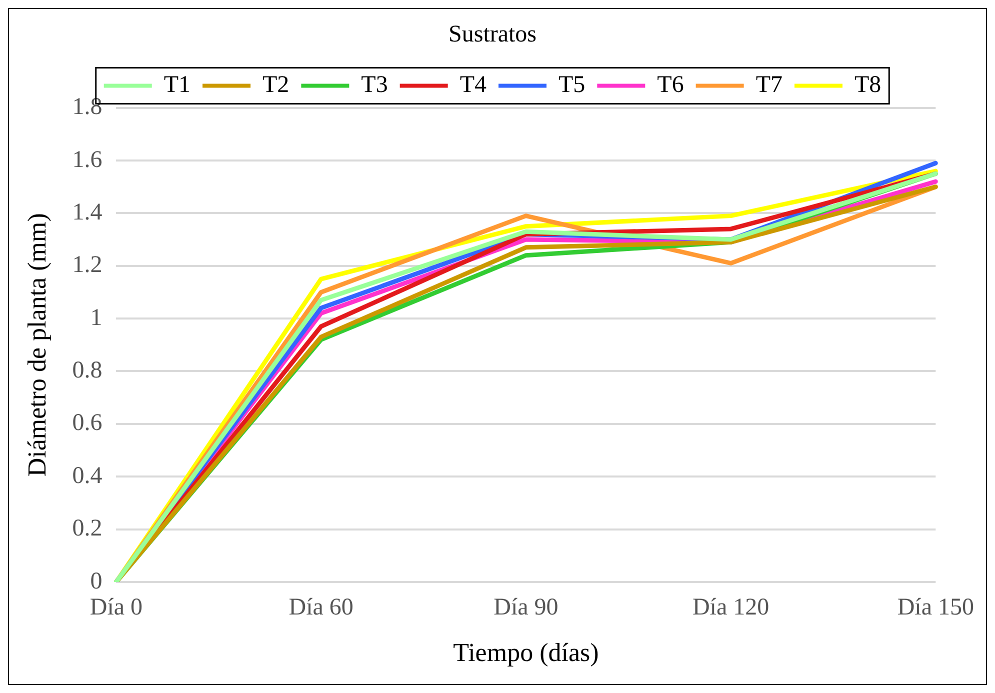 Image resolution: width=995 pixels, height=693 pixels. Describe the element at coordinates (935, 607) in the screenshot. I see `x-tick-label: Día 150` at that location.